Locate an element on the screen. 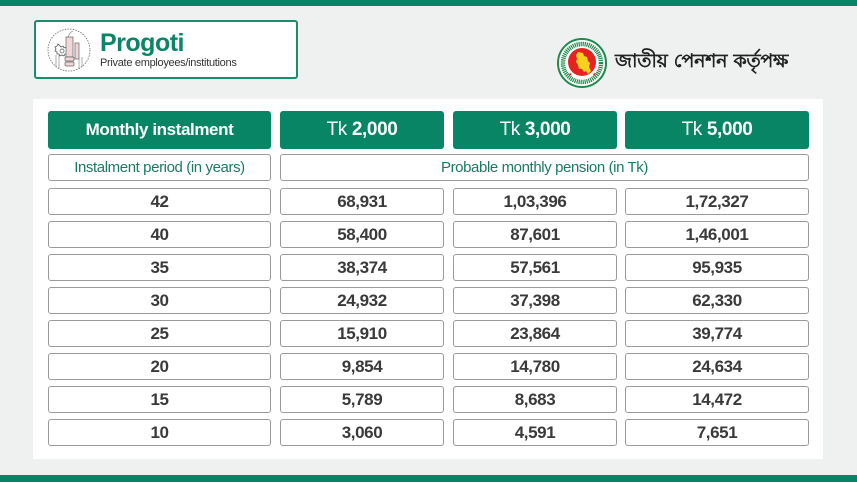 The height and width of the screenshot is (482, 857). pension-3000-cell: 57,561 is located at coordinates (535, 267).